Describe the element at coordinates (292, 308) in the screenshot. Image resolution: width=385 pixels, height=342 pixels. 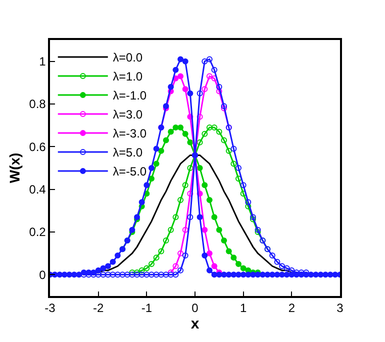
I see `x-tick-label: 2` at that location.